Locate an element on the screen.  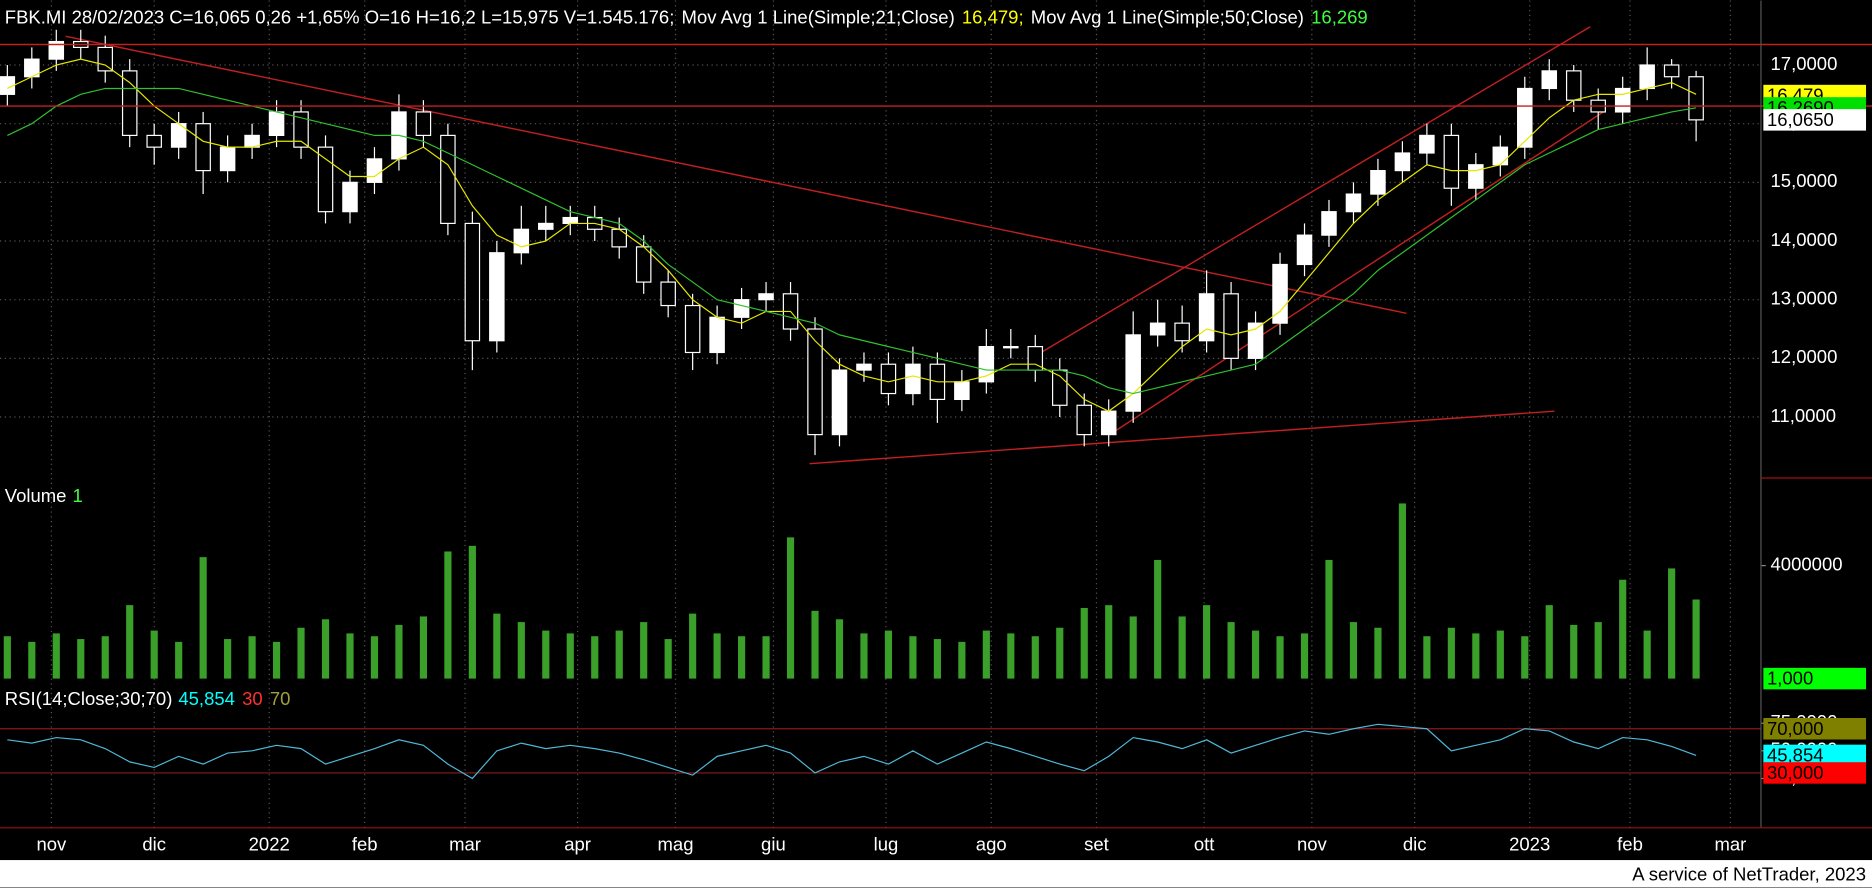
x-tick-label: ago is located at coordinates (991, 844).